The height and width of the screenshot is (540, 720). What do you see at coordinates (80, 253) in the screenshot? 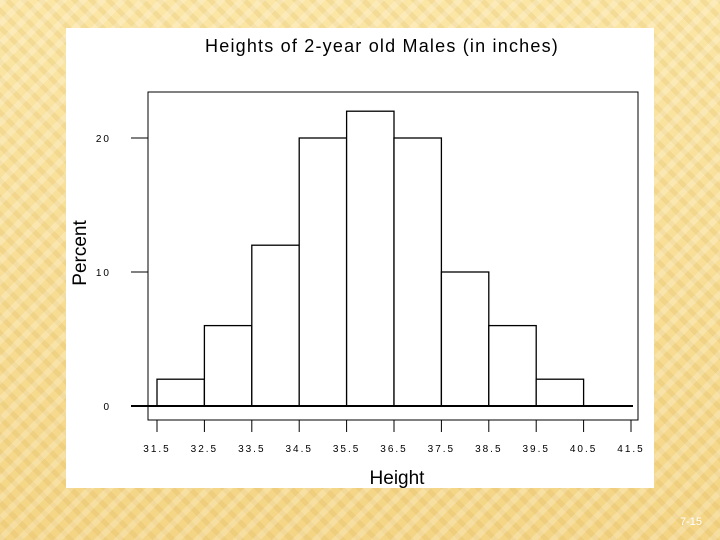
I see `y-axis-label: Percent` at bounding box center [80, 253].